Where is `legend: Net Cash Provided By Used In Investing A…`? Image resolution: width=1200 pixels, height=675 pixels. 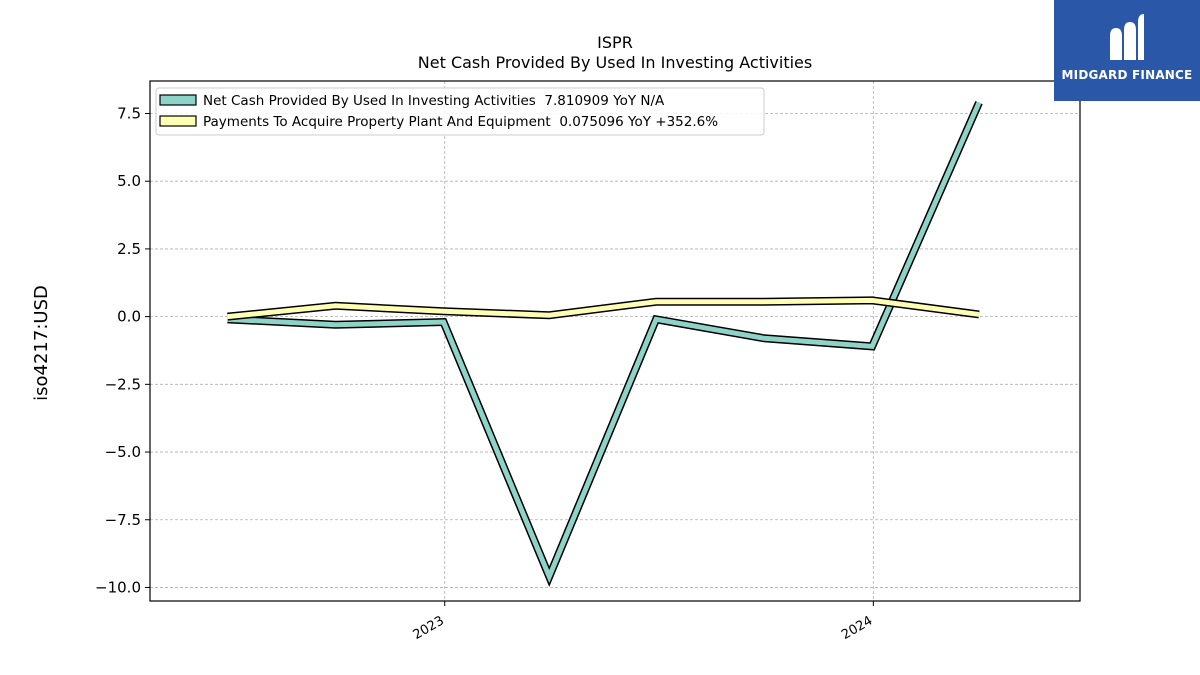 legend: Net Cash Provided By Used In Investing A… is located at coordinates (460, 111).